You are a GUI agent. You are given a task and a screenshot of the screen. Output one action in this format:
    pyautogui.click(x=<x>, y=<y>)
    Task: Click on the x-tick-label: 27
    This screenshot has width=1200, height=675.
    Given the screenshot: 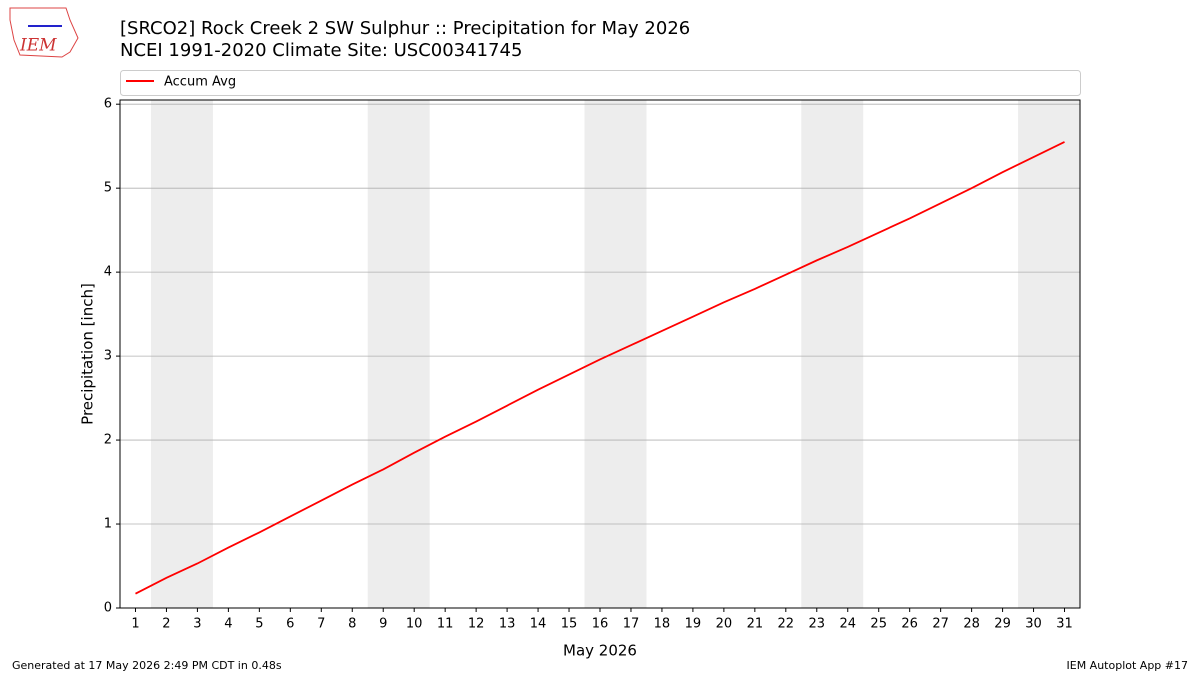 What is the action you would take?
    pyautogui.click(x=940, y=624)
    